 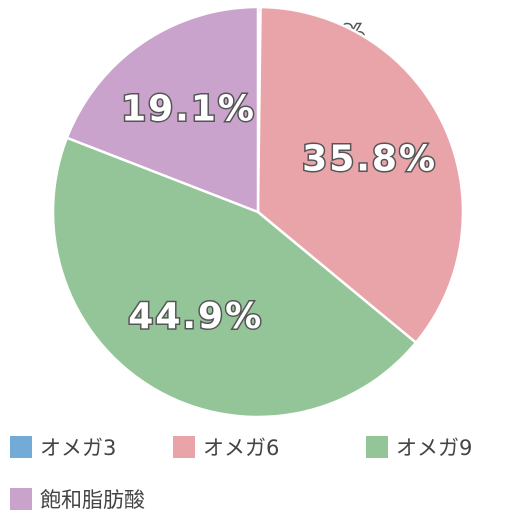 I want to click on legend-label: オメガ3, so click(x=78, y=448).